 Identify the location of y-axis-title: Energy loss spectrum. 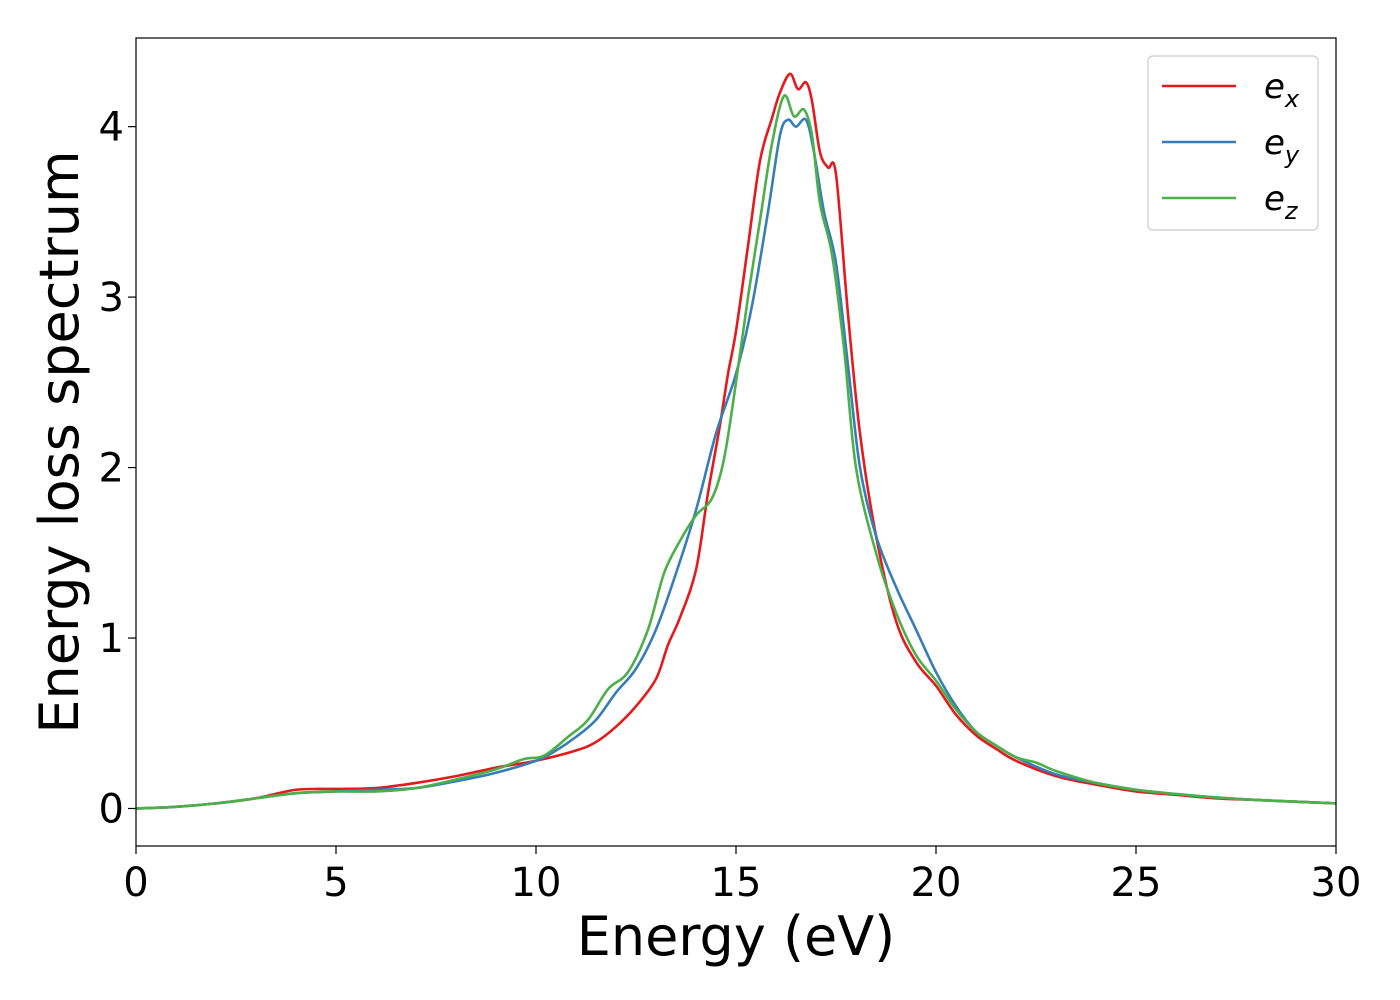
(59, 441).